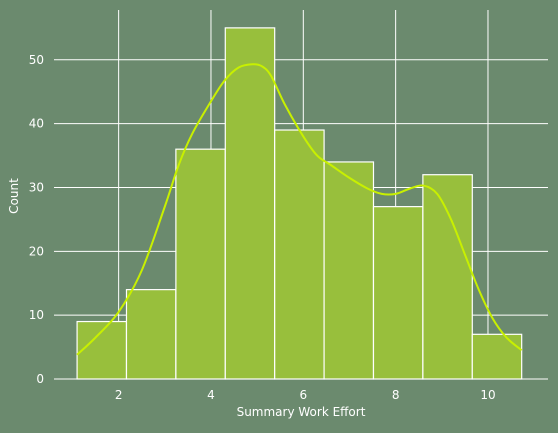  What do you see at coordinates (36, 187) in the screenshot?
I see `y-tick-label: 30` at bounding box center [36, 187].